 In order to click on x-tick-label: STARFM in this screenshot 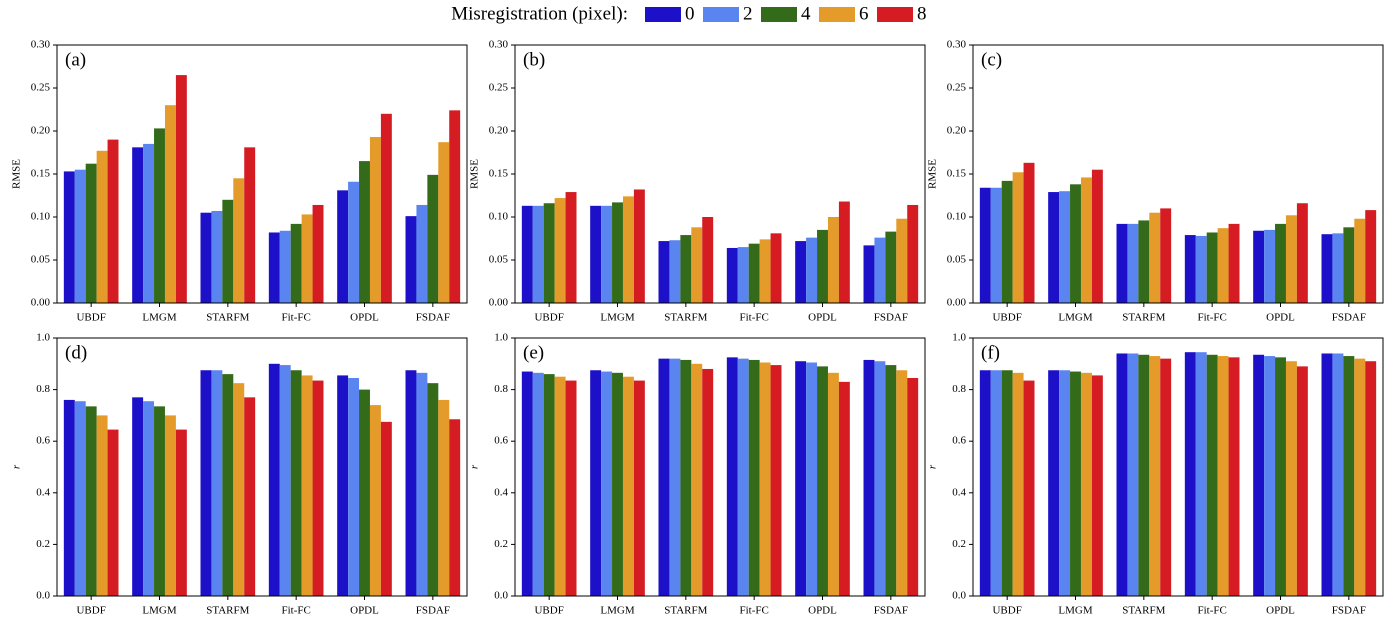, I will do `click(685, 318)`.